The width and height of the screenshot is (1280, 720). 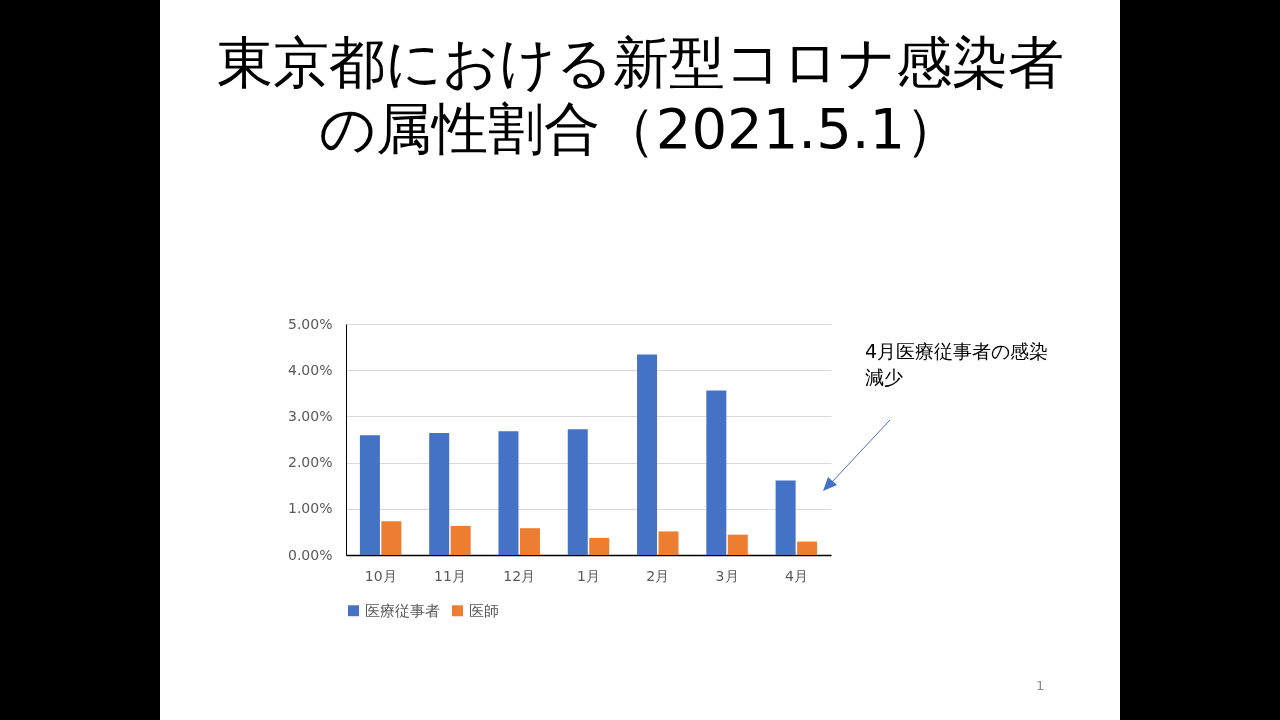 What do you see at coordinates (310, 554) in the screenshot?
I see `y-tick-label: 0.00%` at bounding box center [310, 554].